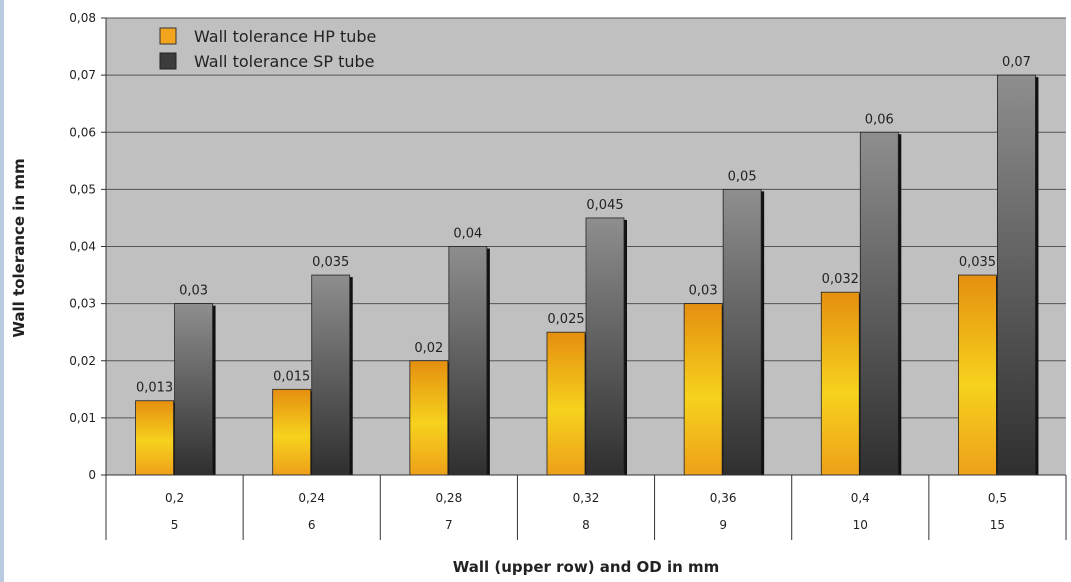  I want to click on data-label: 0,02, so click(428, 348).